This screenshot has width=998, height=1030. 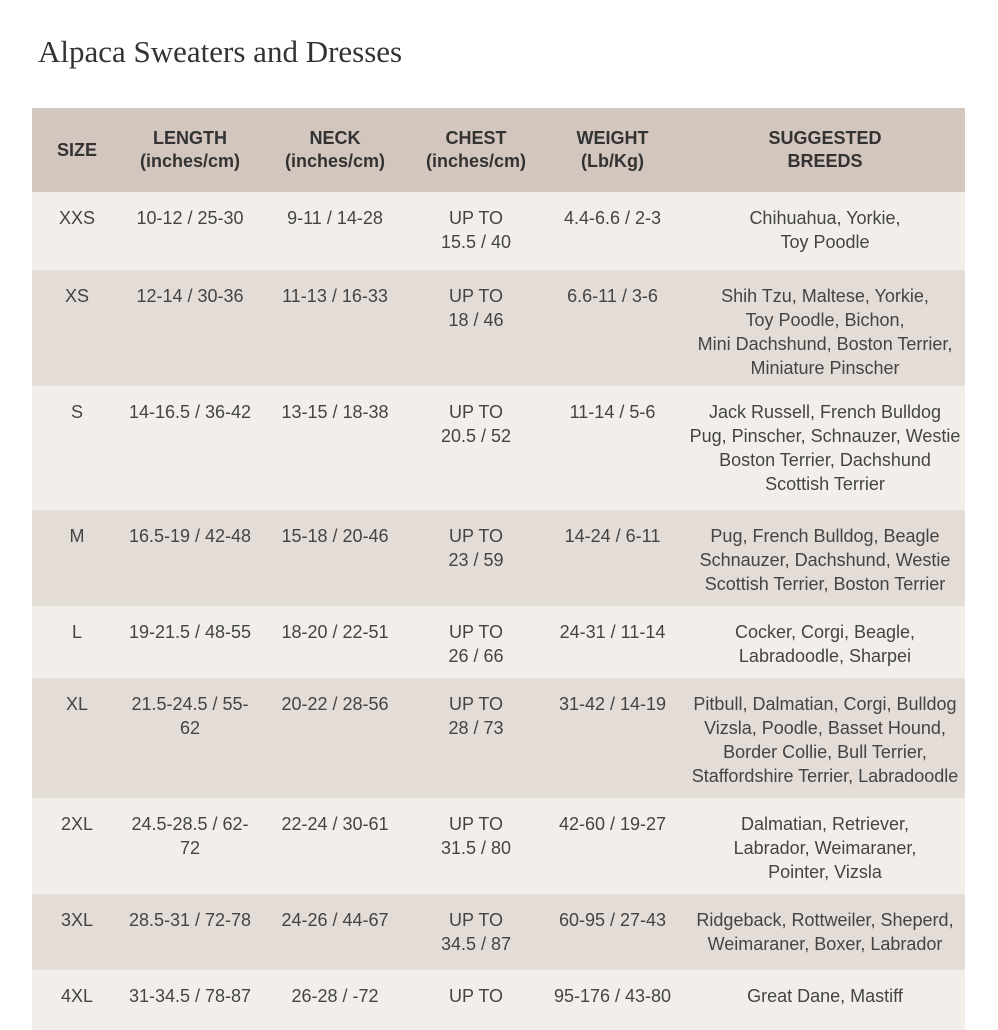 What do you see at coordinates (335, 328) in the screenshot?
I see `cell-neck: 11-13 / 16-33` at bounding box center [335, 328].